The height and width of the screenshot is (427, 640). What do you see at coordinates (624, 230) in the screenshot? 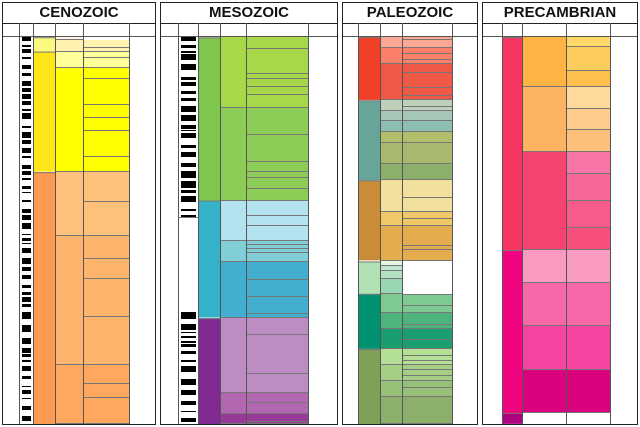
I see `picks-column` at bounding box center [624, 230].